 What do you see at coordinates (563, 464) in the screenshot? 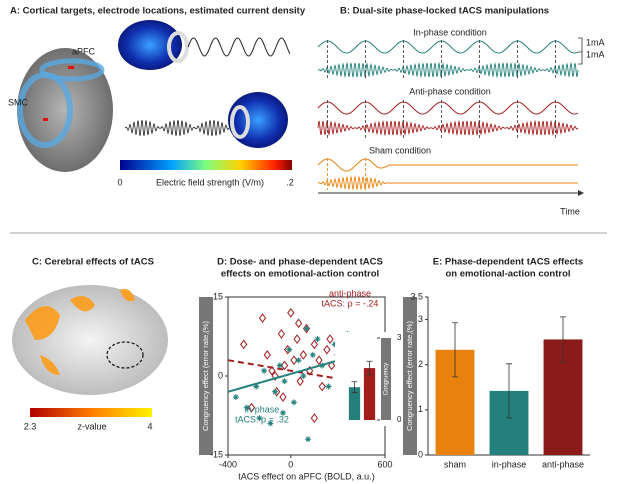
I see `x-tick-label: anti-phase` at bounding box center [563, 464].